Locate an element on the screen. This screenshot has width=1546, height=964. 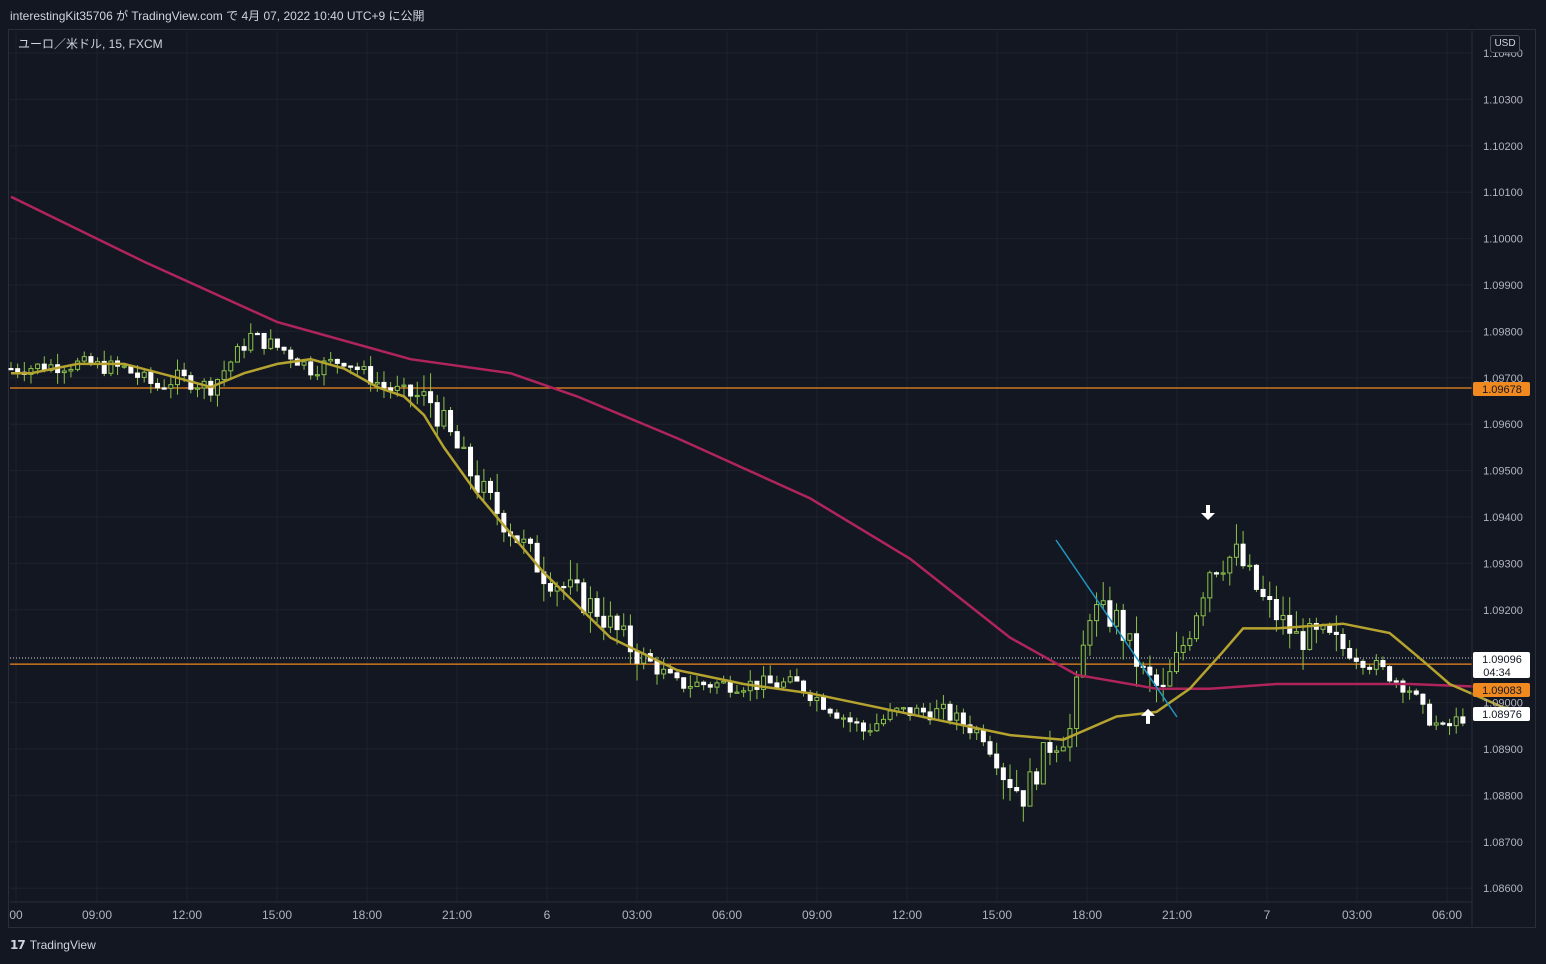
price-tick: 1.09700 is located at coordinates (1503, 379).